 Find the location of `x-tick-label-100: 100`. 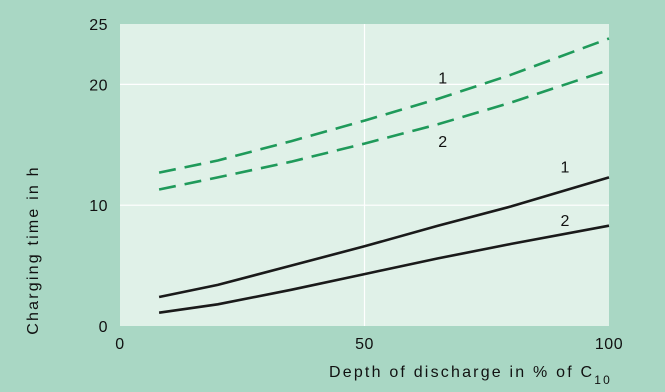

x-tick-label-100: 100 is located at coordinates (609, 344).